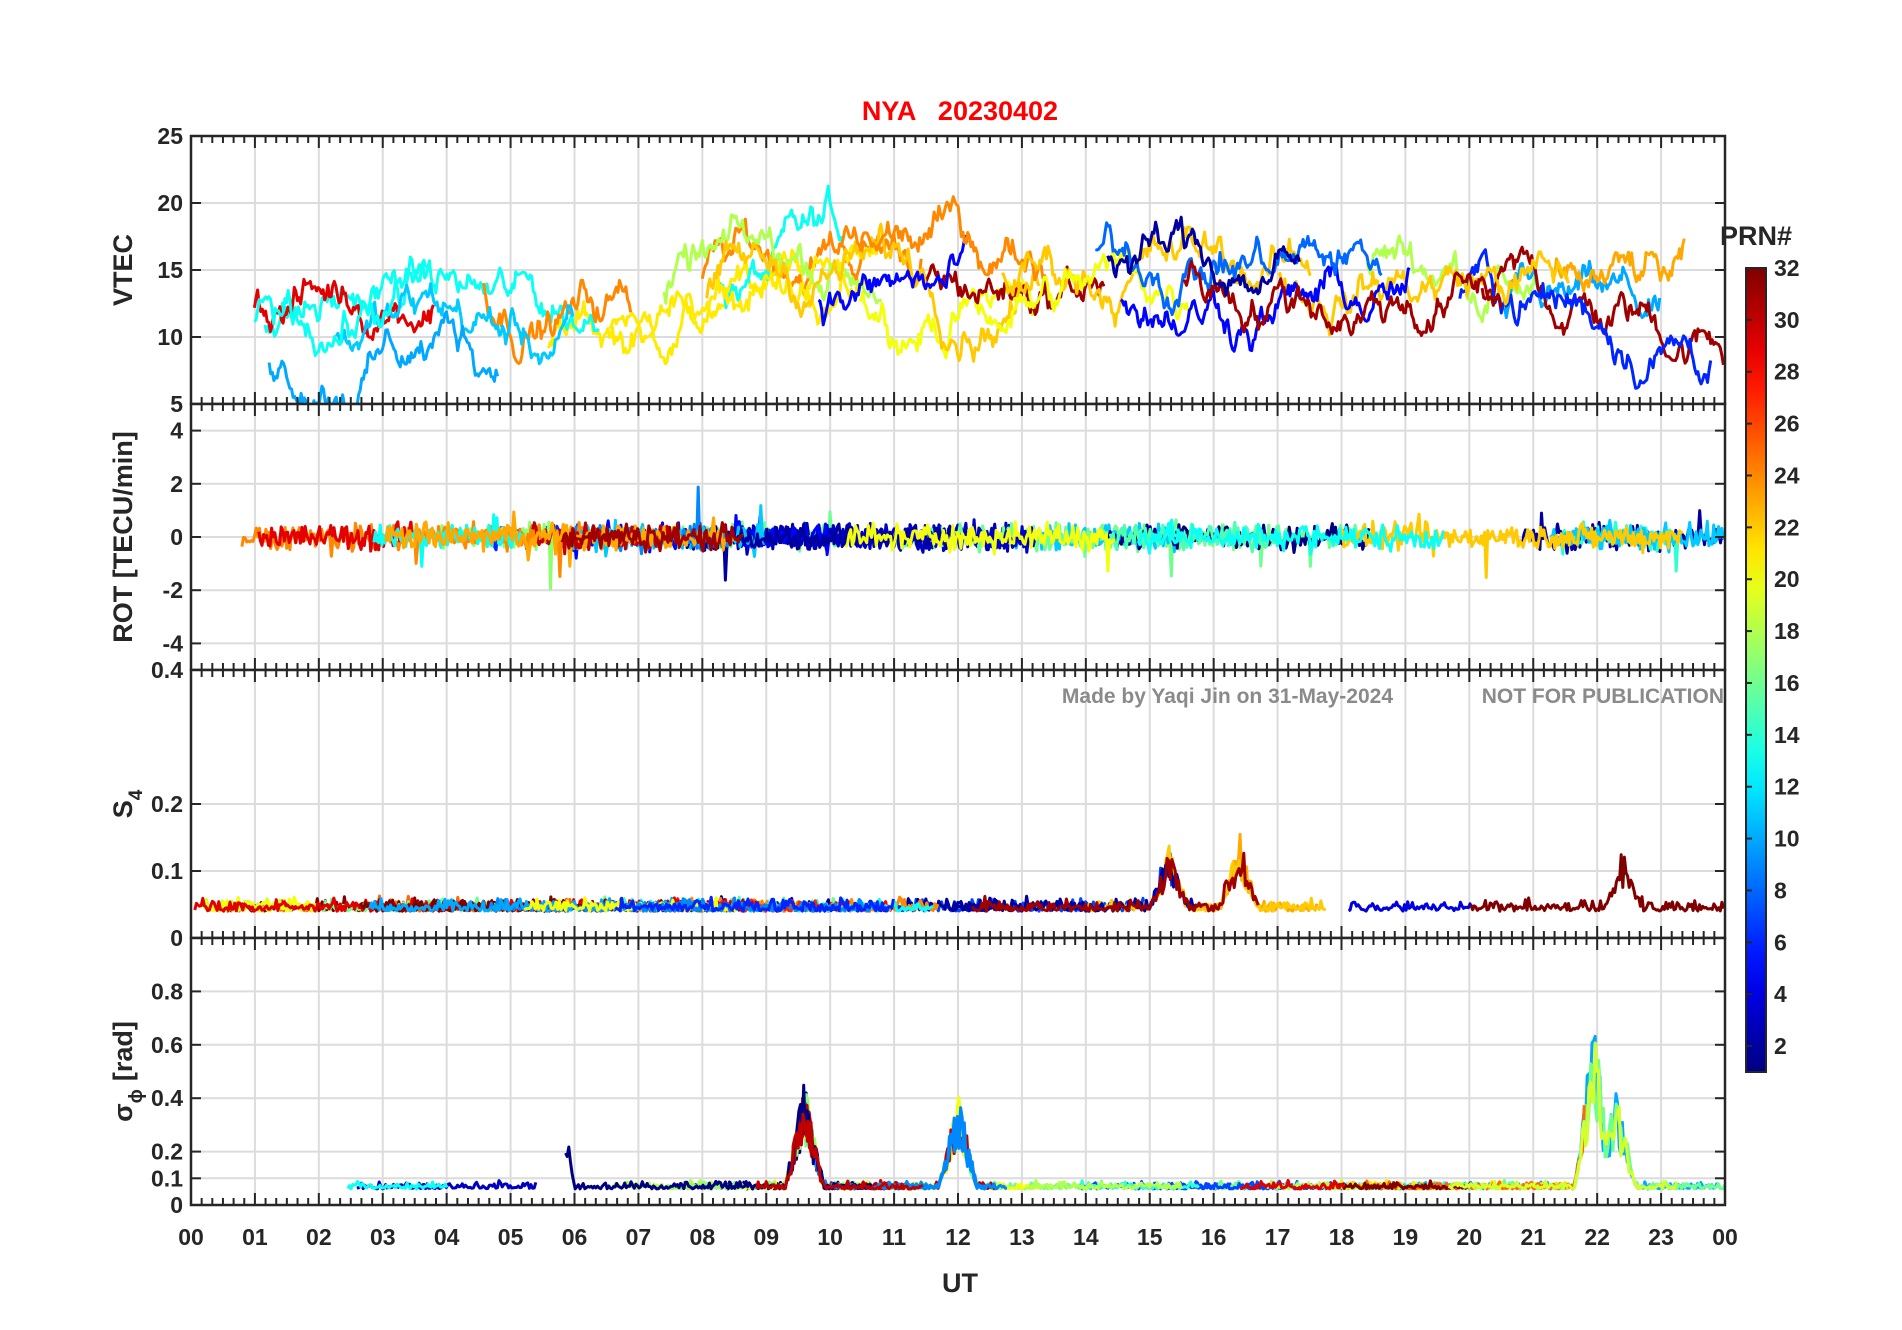 The height and width of the screenshot is (1330, 1902). Describe the element at coordinates (1787, 839) in the screenshot. I see `colorbar-tick-label: 10` at that location.